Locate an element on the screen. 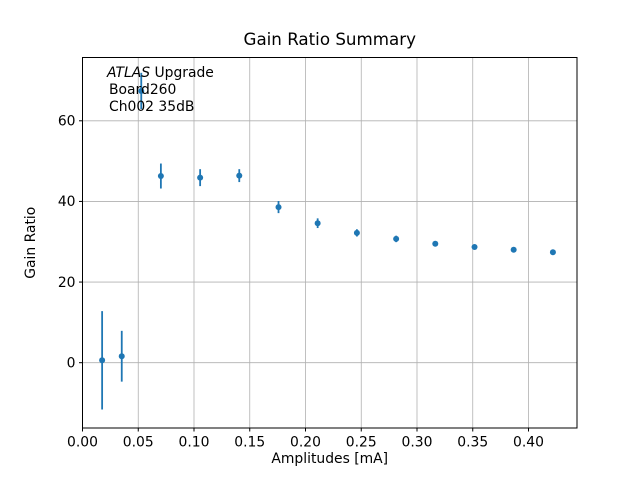 The image size is (640, 484). annotation-block: ATLAS Upgrade Board260 Ch002 35dB is located at coordinates (160, 90).